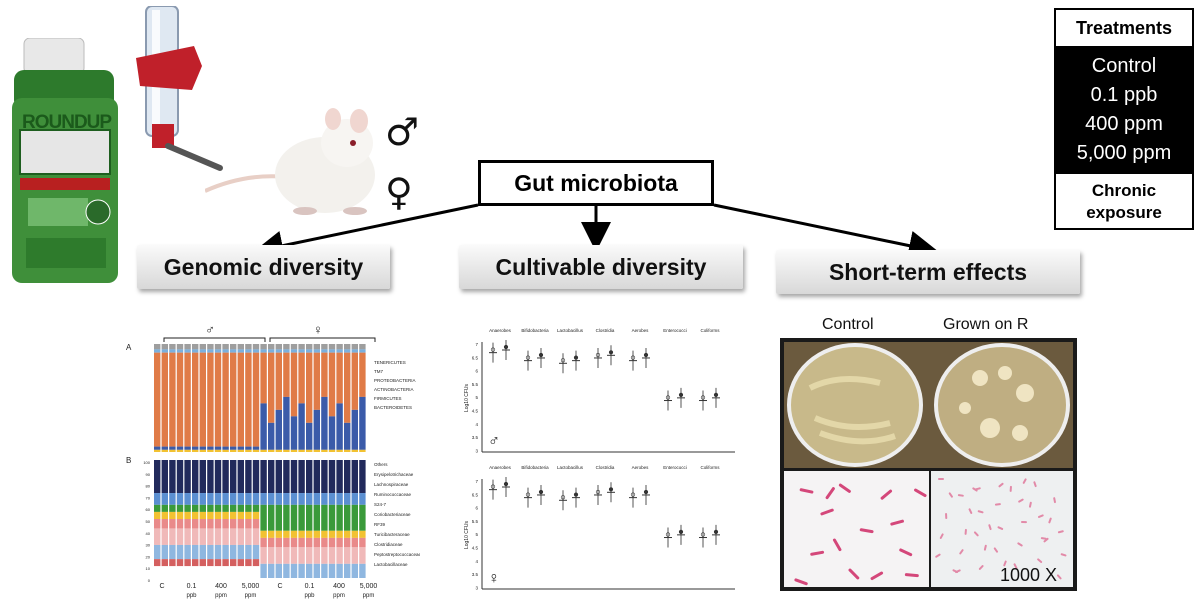 This screenshot has height=605, width=1200. Describe the element at coordinates (494, 578) in the screenshot. I see `cult-female-symbol: ♀` at that location.